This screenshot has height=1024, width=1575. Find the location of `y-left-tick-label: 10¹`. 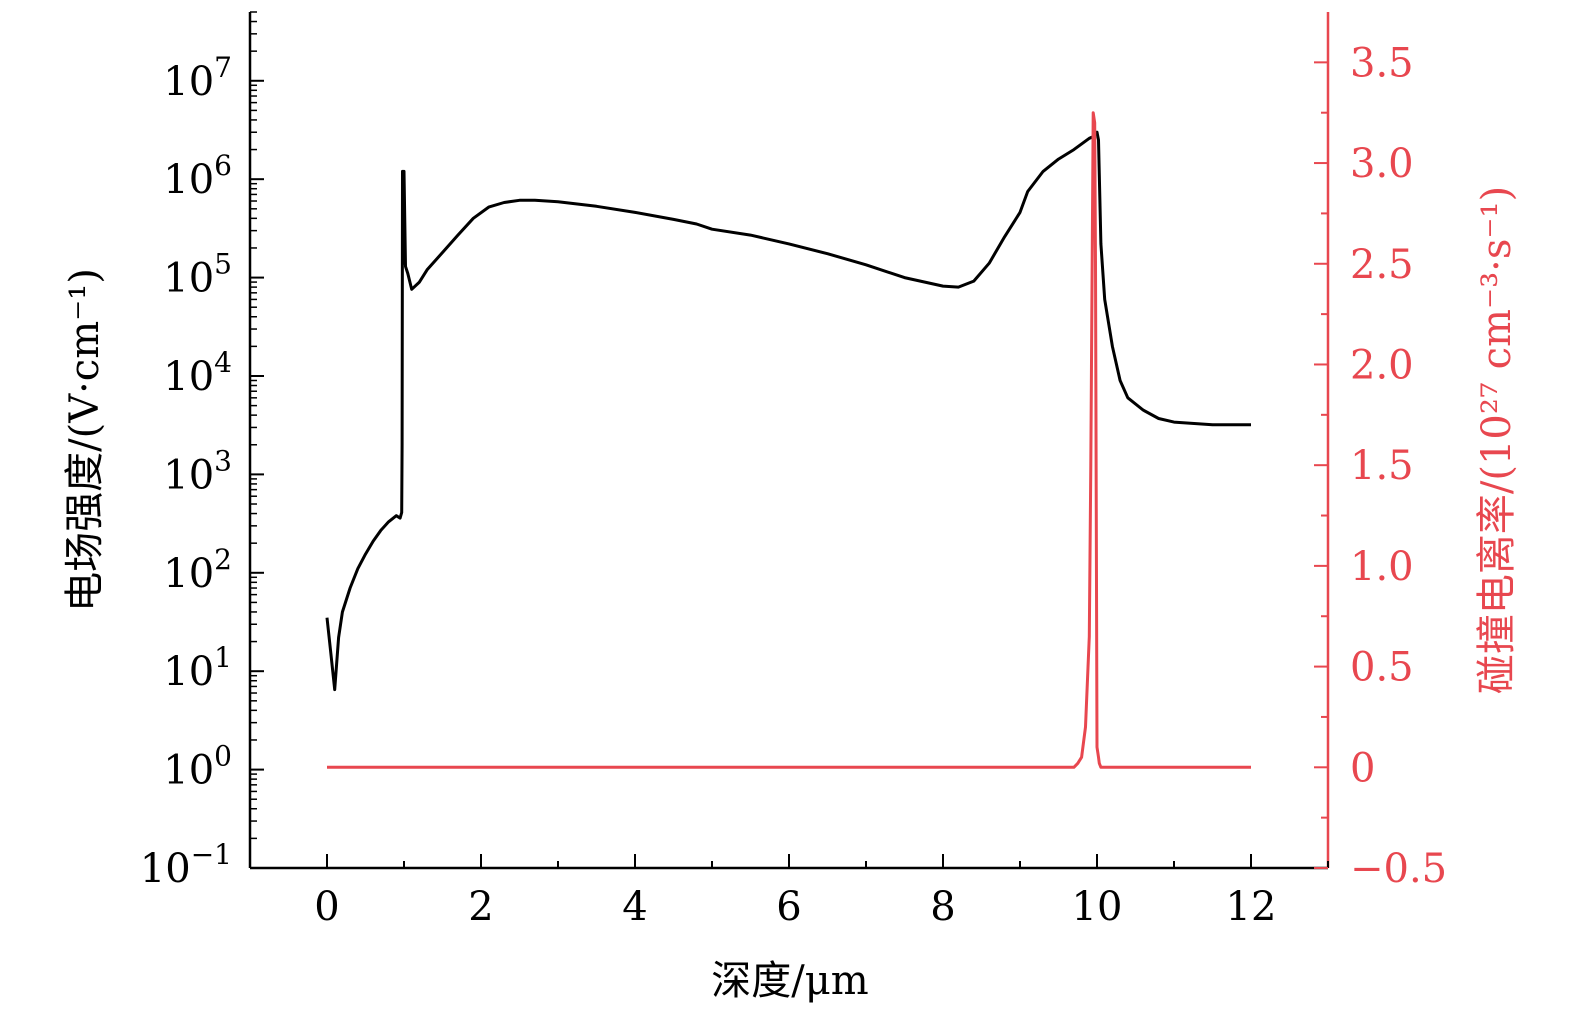

y-left-tick-label: 10¹ is located at coordinates (197, 668).